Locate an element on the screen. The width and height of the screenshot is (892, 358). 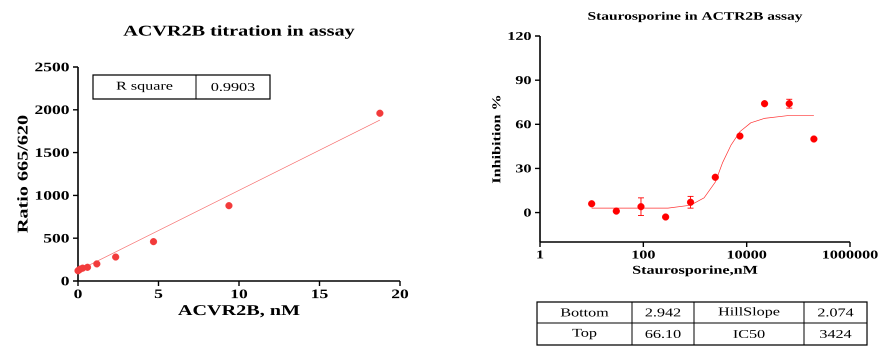
x-tick-label: 1000000 is located at coordinates (850, 254).